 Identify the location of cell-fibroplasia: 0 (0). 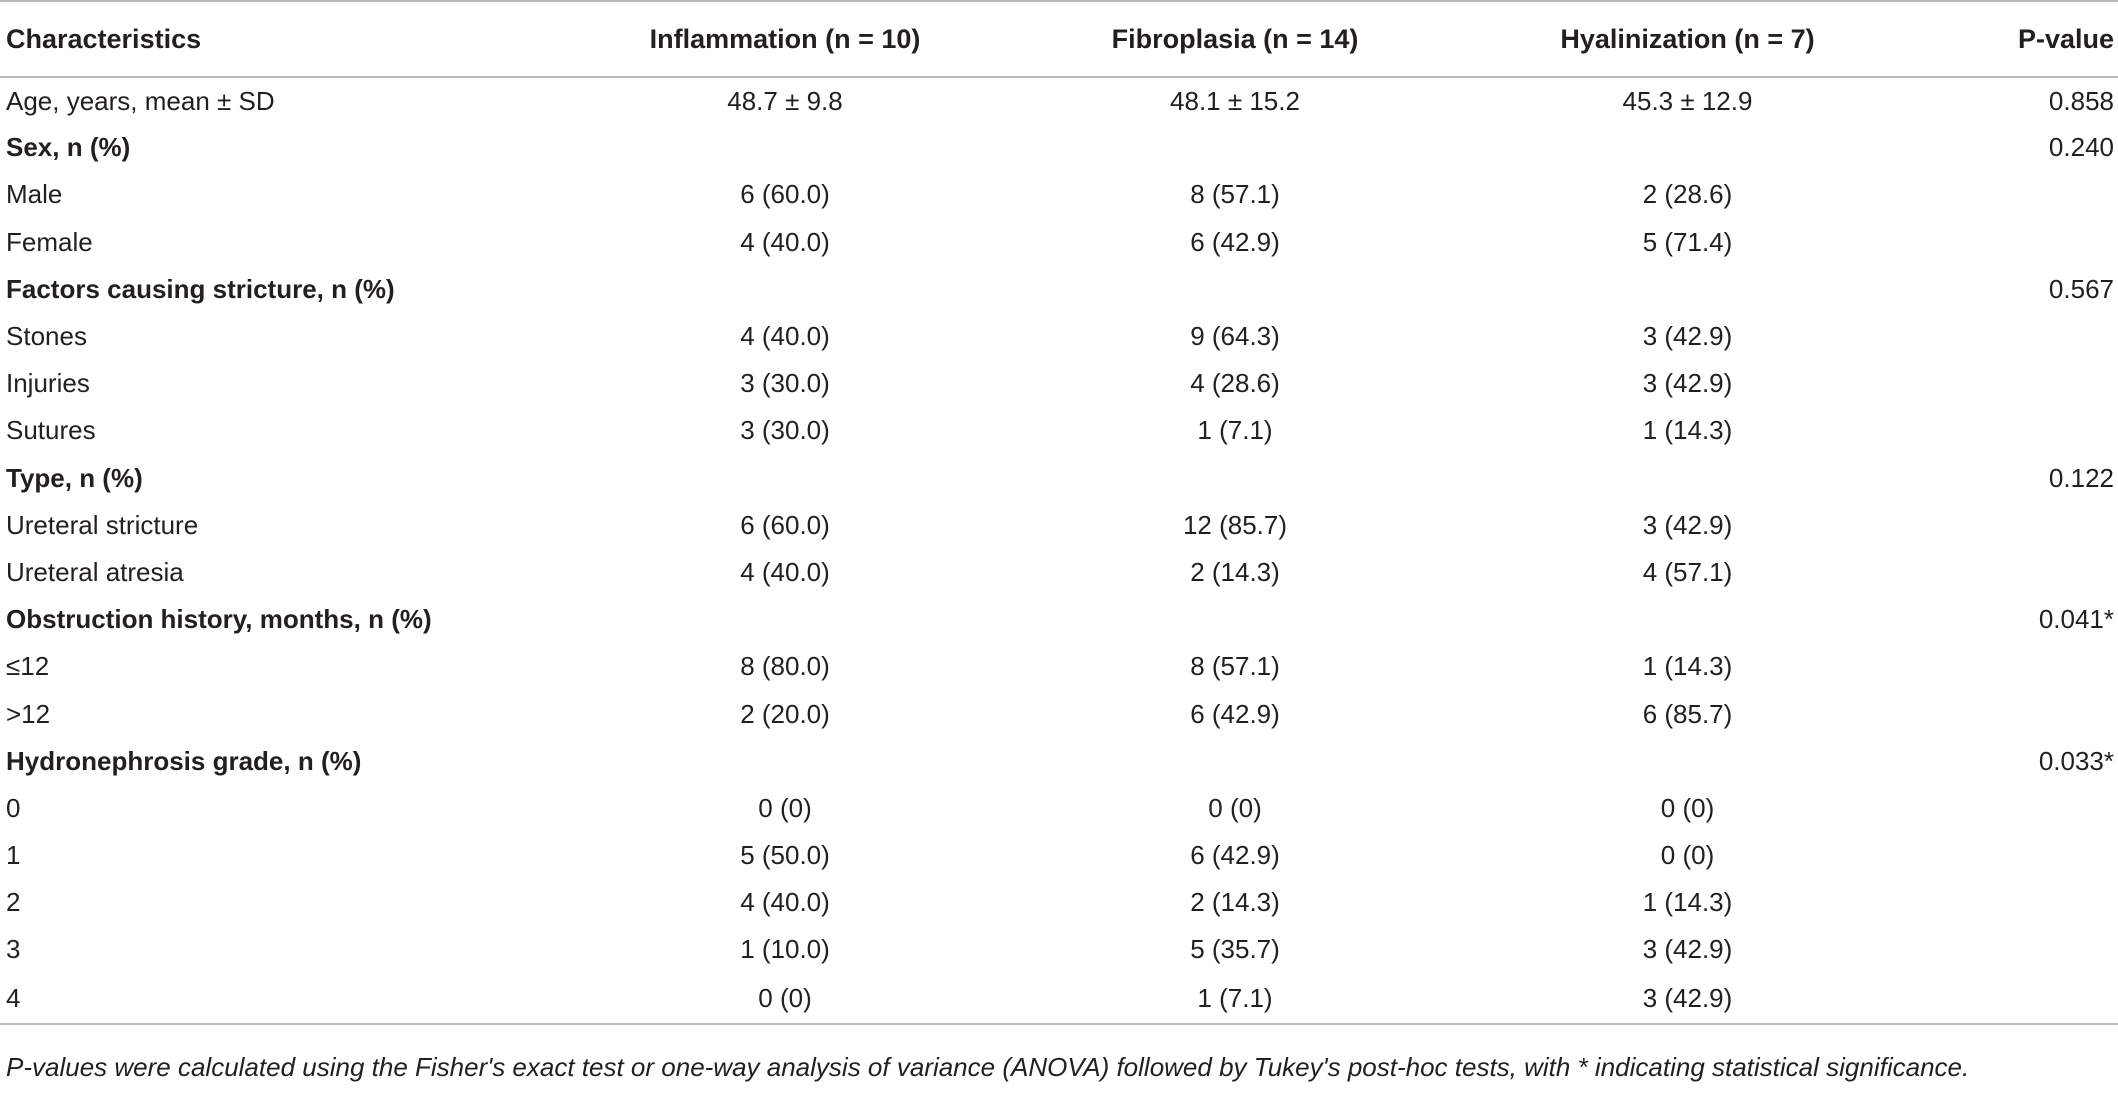
(1235, 807).